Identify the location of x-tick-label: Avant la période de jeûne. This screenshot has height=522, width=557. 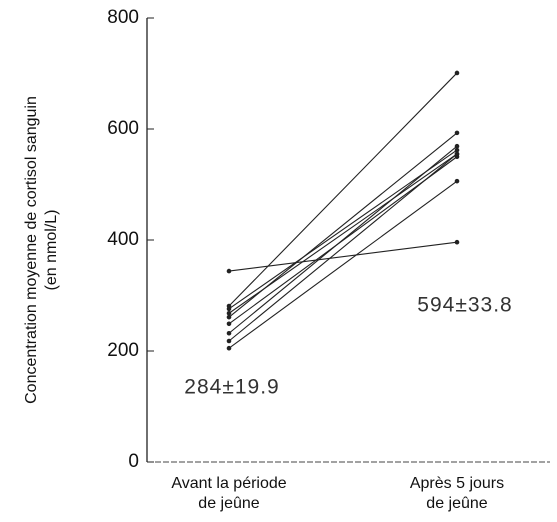
(228, 493).